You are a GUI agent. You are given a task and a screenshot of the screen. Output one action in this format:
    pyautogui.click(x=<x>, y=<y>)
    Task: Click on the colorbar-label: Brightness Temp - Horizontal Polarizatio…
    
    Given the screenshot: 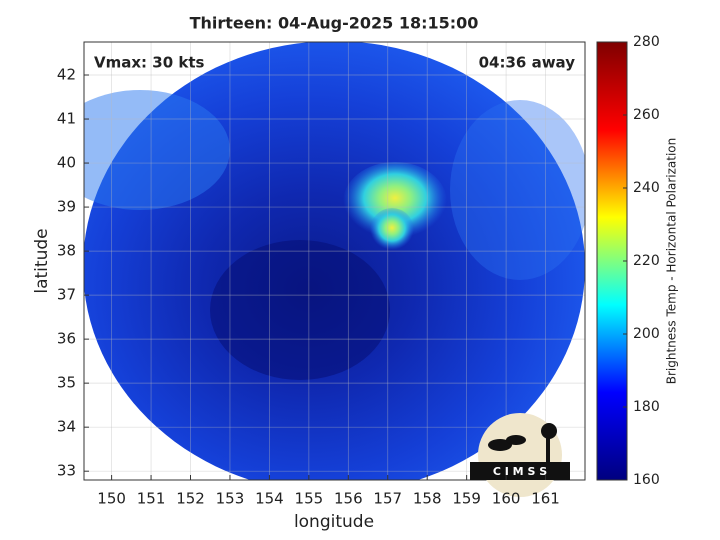 What is the action you would take?
    pyautogui.click(x=672, y=261)
    